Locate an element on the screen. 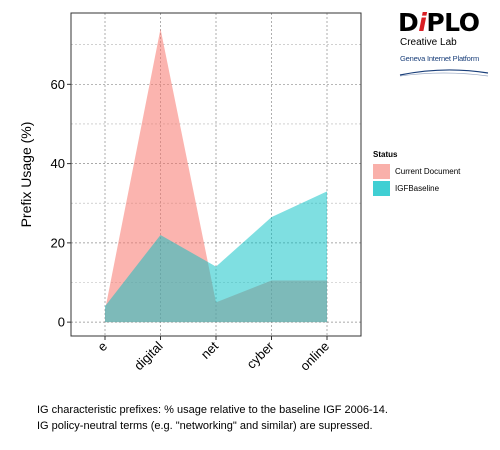  legend-item-current-document: Current Document is located at coordinates (416, 171).